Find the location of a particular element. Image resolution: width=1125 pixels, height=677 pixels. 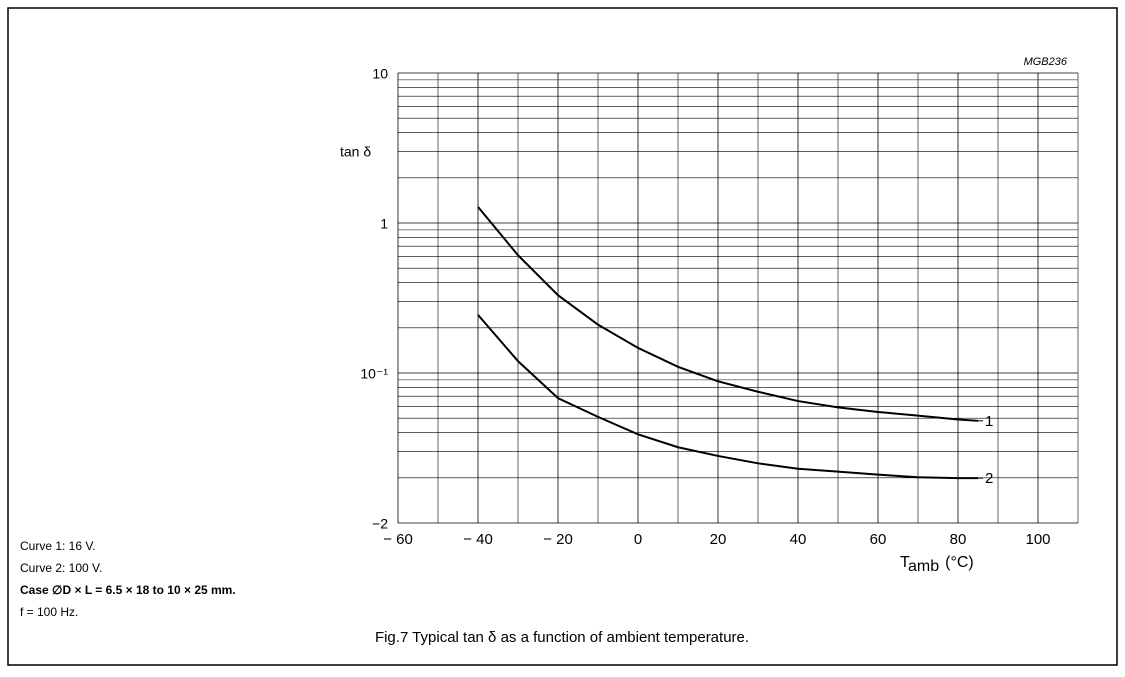

note: f = 100 Hz. is located at coordinates (49, 612).